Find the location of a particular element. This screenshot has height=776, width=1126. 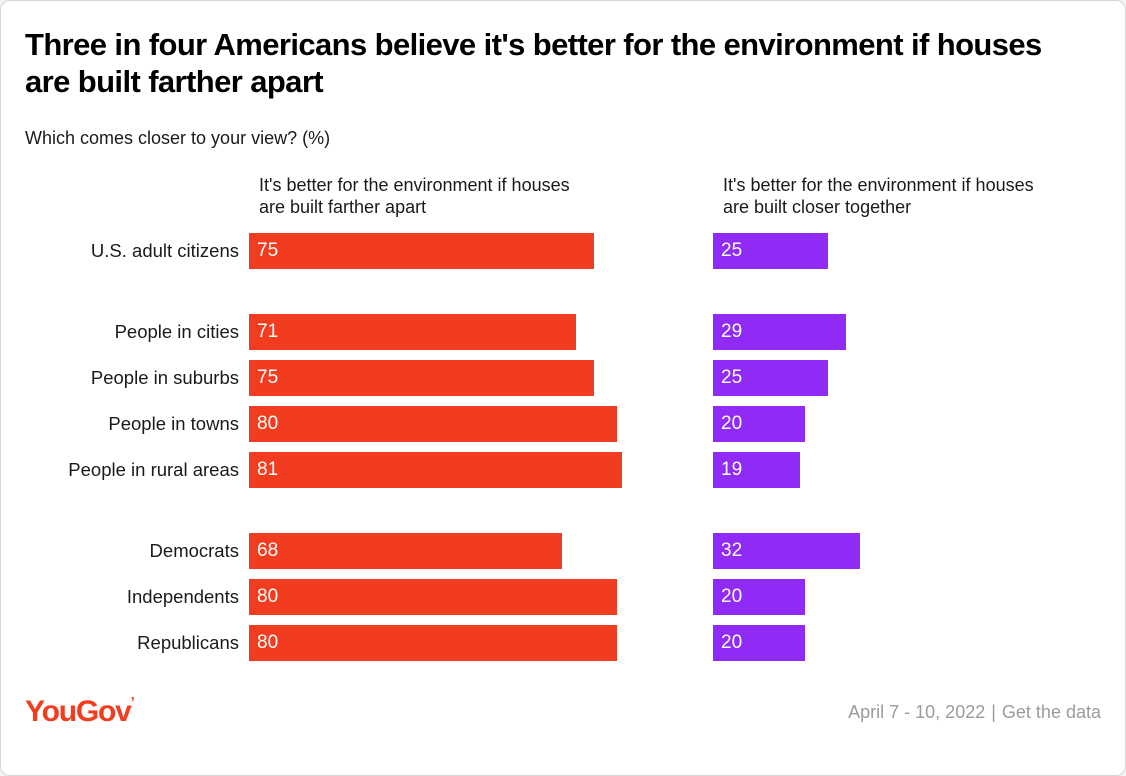

chart-row: Republicans 80 20 is located at coordinates (563, 643).